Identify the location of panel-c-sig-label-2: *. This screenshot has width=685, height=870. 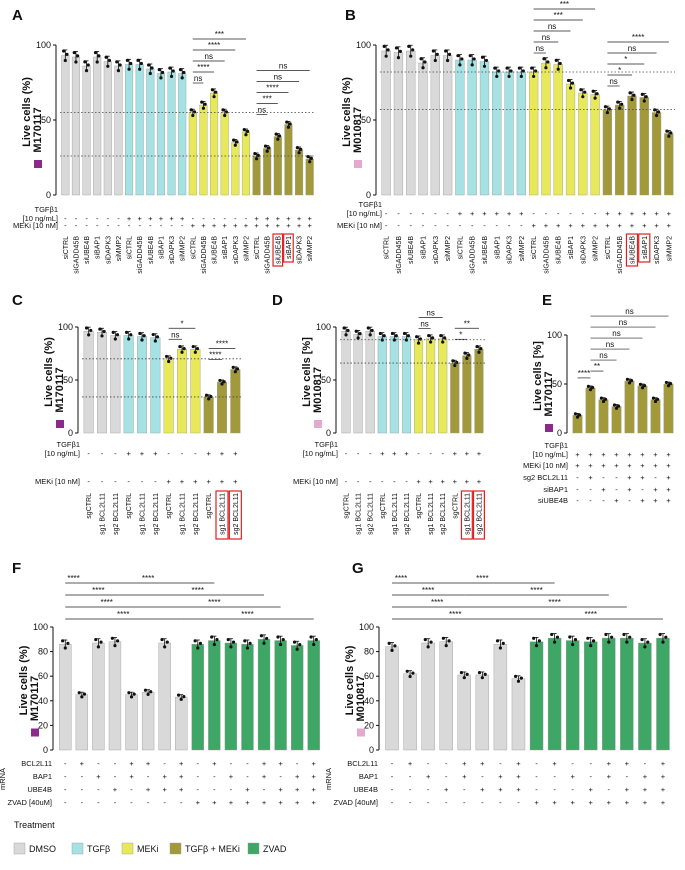
(181, 323).